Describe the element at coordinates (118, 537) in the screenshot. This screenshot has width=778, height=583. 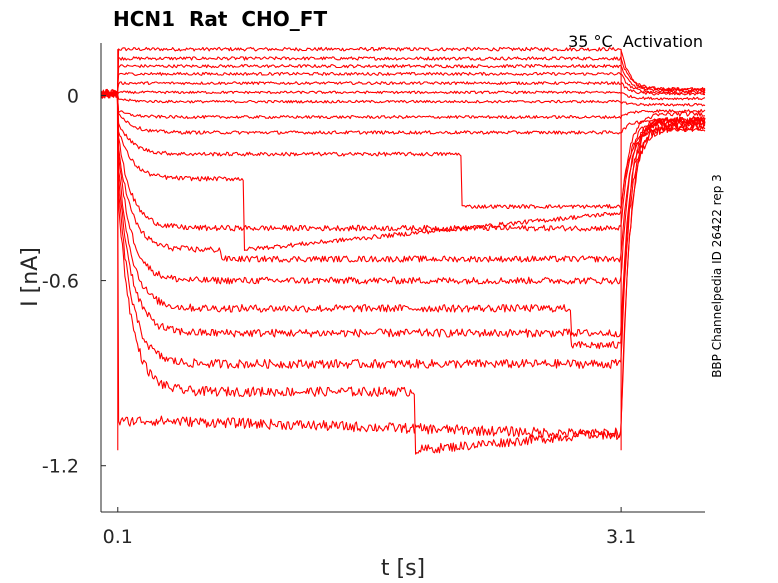
I see `x-tick-label: 0.1` at that location.